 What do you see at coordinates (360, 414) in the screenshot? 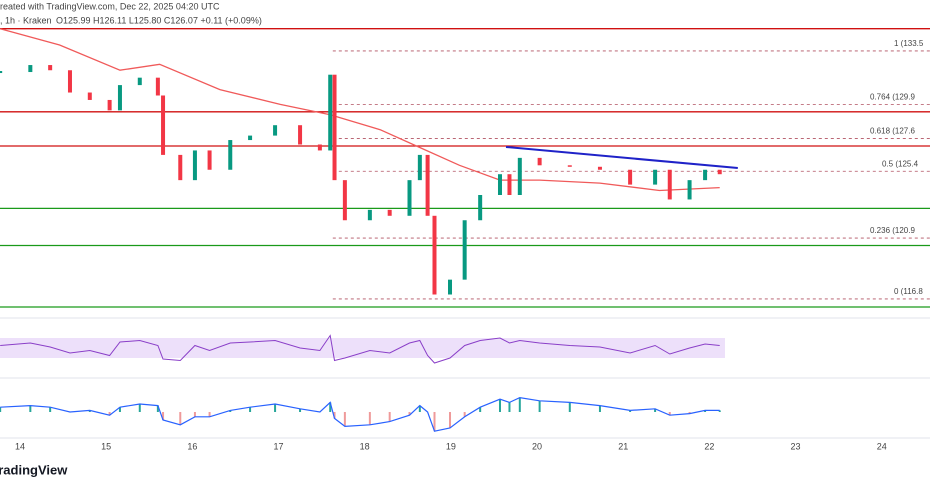
I see `macd-line` at bounding box center [360, 414].